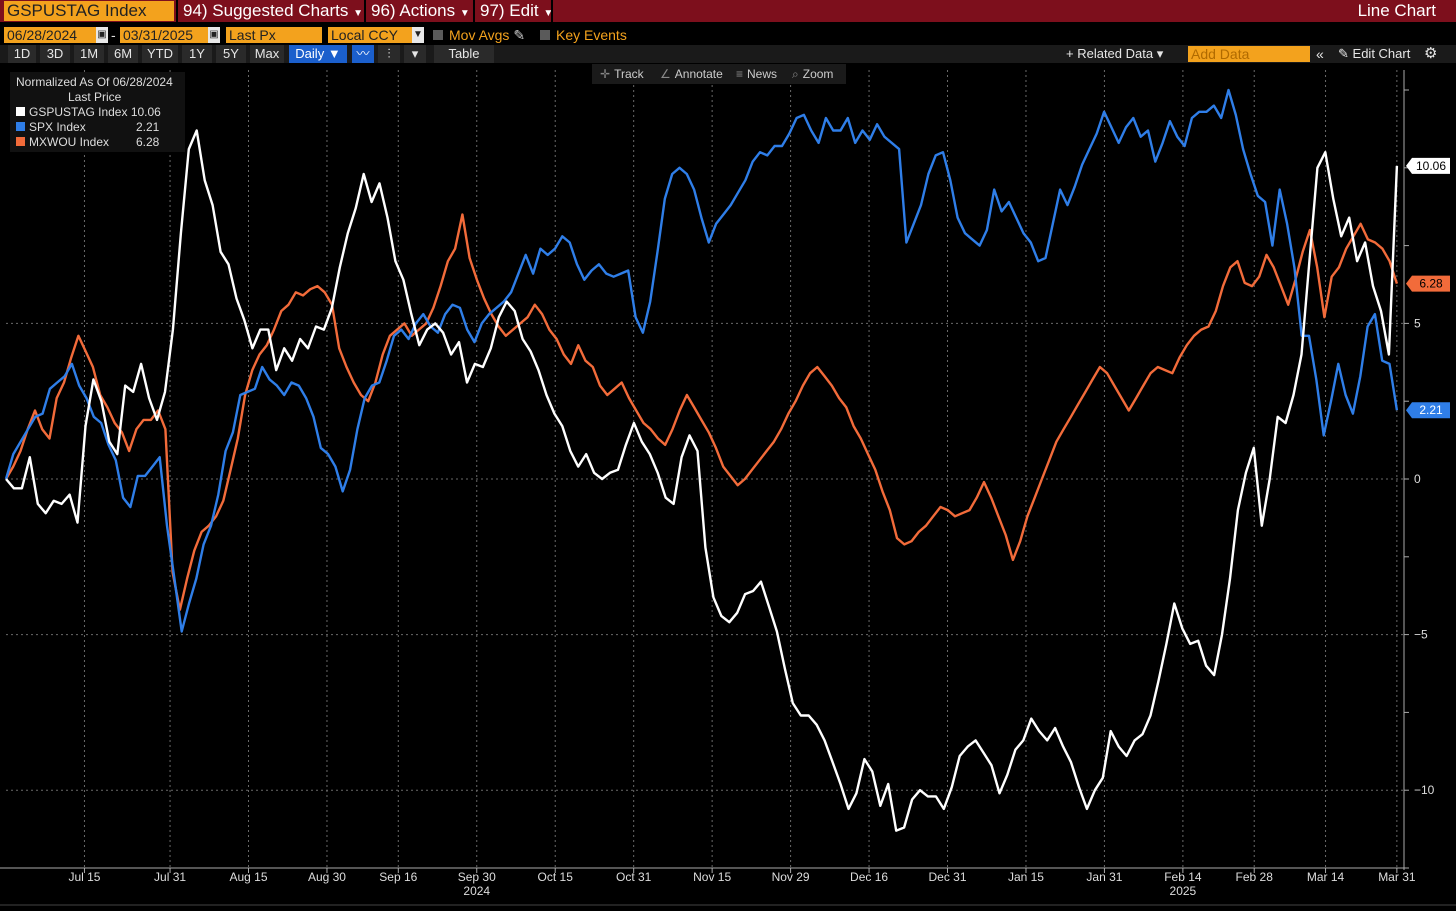 The height and width of the screenshot is (911, 1456). What do you see at coordinates (1374, 53) in the screenshot?
I see `edit-chart-button: ✎ Edit Chart` at bounding box center [1374, 53].